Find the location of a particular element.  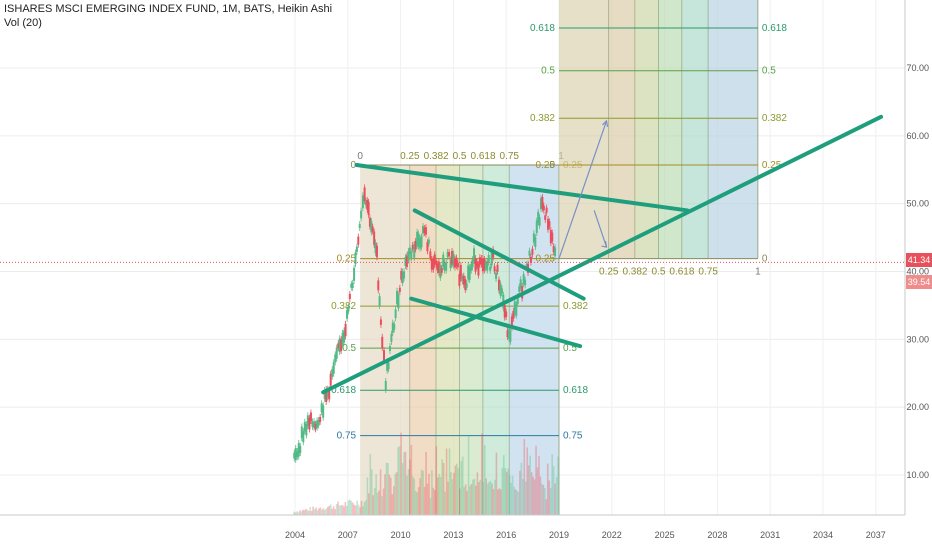

trendline-descending-resistance is located at coordinates (522, 188).